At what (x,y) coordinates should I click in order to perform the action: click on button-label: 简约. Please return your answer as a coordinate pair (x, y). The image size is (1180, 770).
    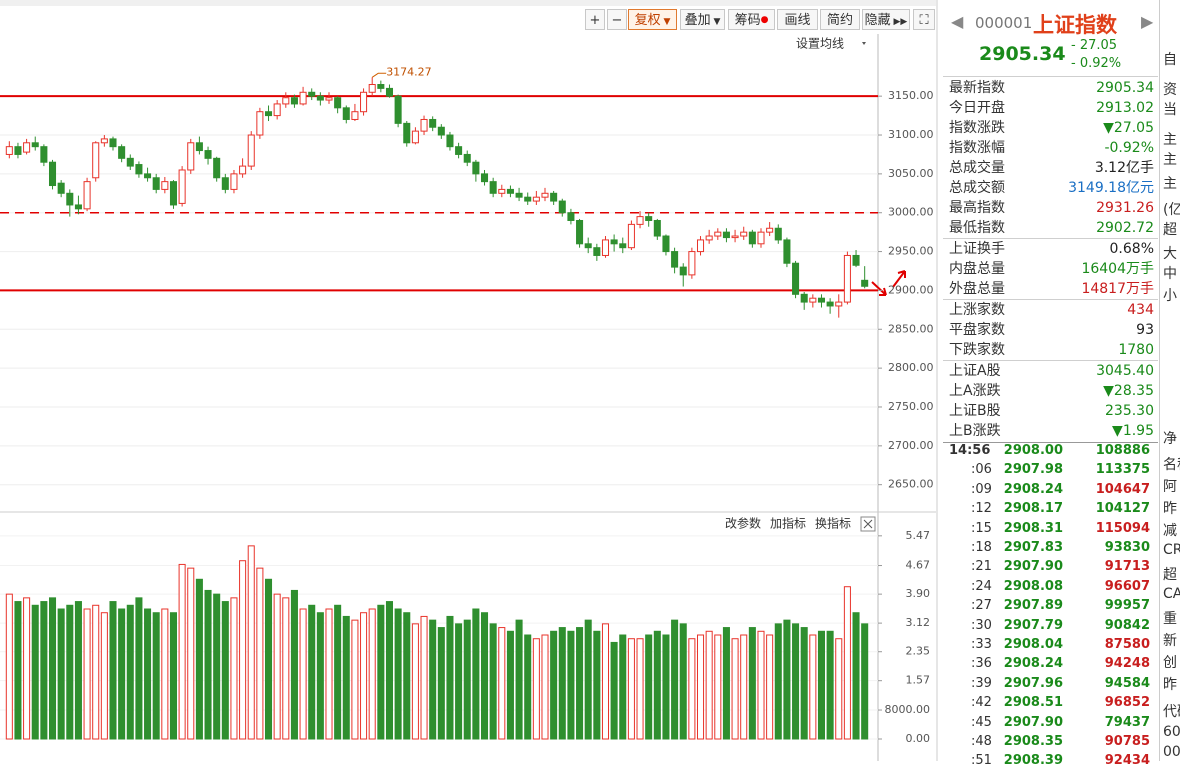
    Looking at the image, I should click on (839, 20).